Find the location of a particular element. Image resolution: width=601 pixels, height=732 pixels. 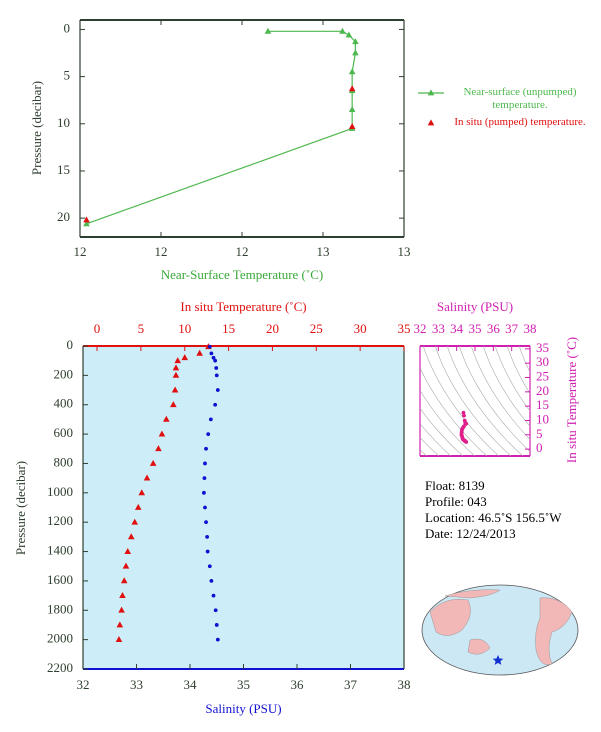

left-tick-label: 600 is located at coordinates (64, 432).